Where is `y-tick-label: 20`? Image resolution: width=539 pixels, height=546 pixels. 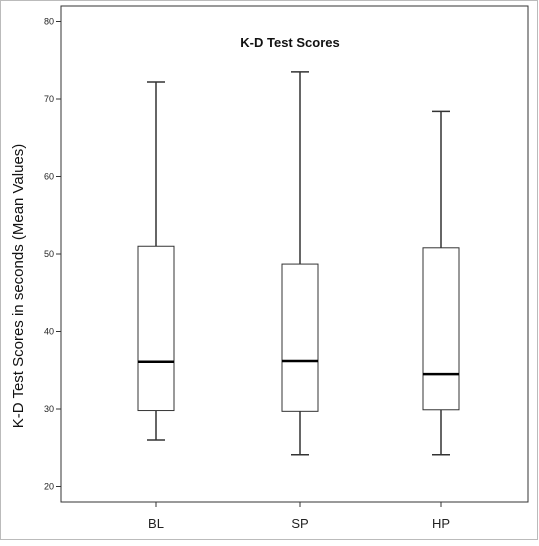
y-tick-label: 20 is located at coordinates (49, 487).